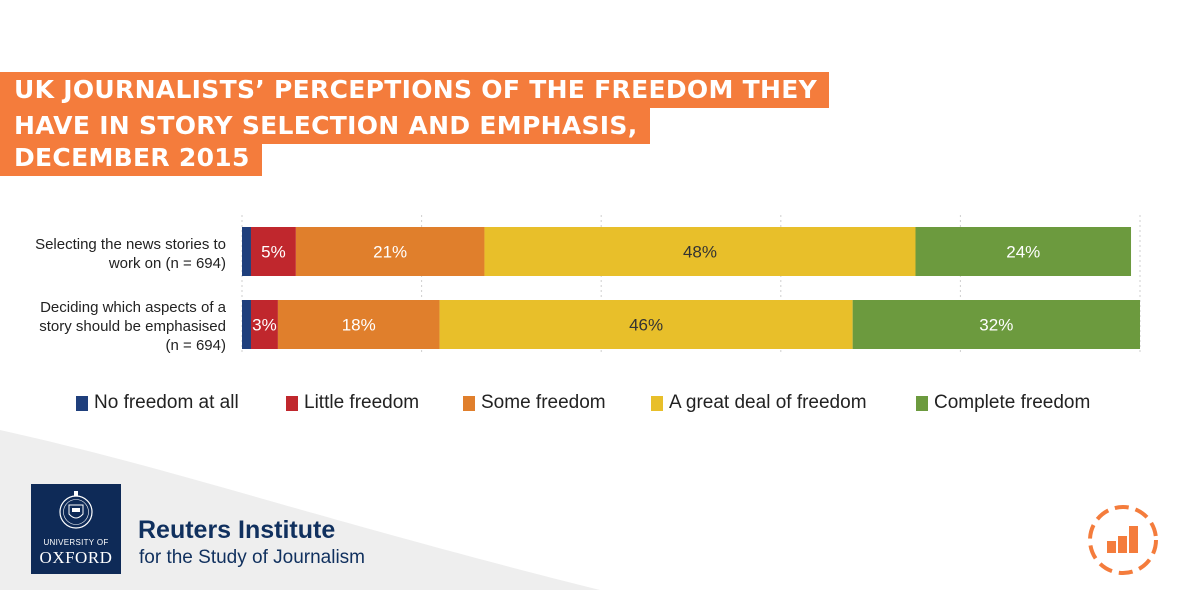  What do you see at coordinates (362, 402) in the screenshot?
I see `legend-label-little-freedom: Little freedom` at bounding box center [362, 402].